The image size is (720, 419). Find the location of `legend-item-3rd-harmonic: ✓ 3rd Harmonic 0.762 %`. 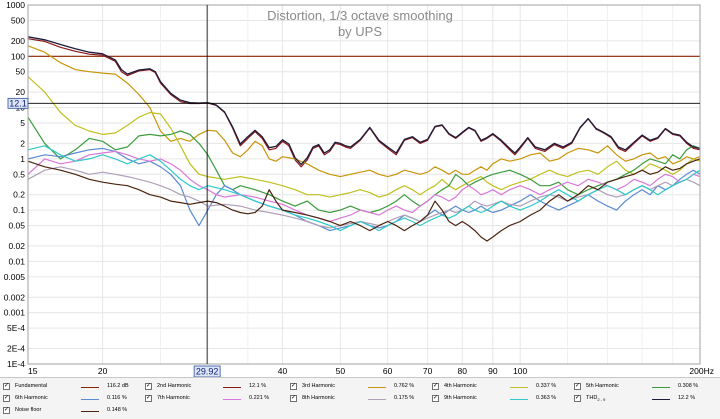

legend-item-3rd-harmonic: ✓ 3rd Harmonic 0.762 % is located at coordinates (360, 388).